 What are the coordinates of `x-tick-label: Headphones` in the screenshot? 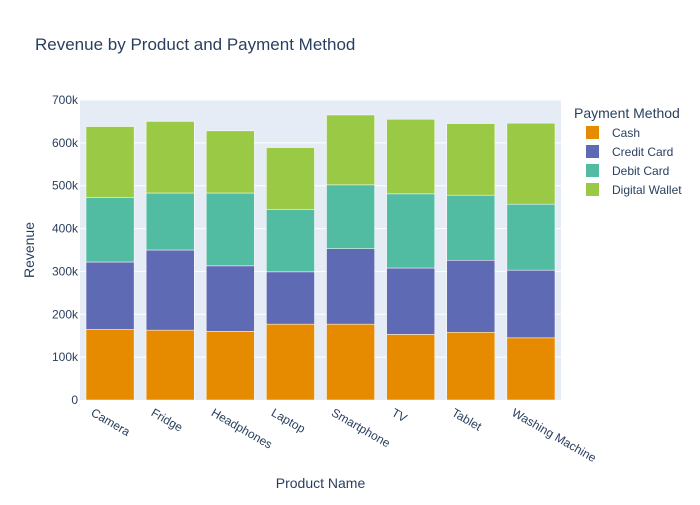 It's located at (242, 428).